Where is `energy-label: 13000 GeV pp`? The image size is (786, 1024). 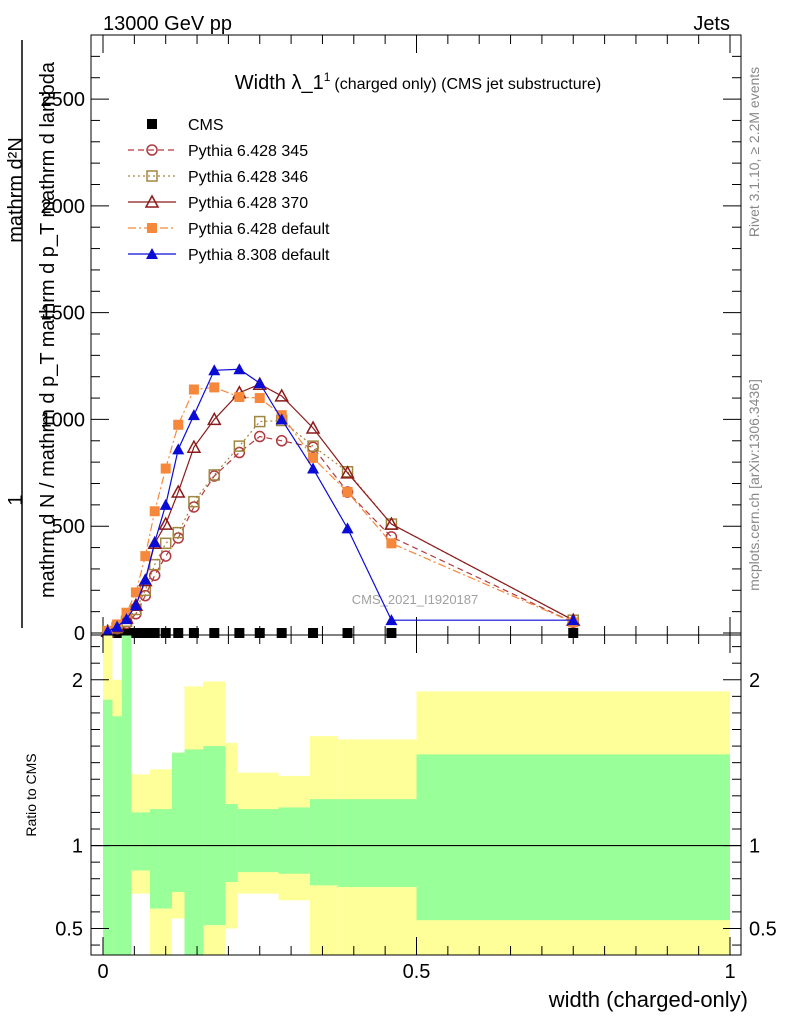 energy-label: 13000 GeV pp is located at coordinates (167, 24).